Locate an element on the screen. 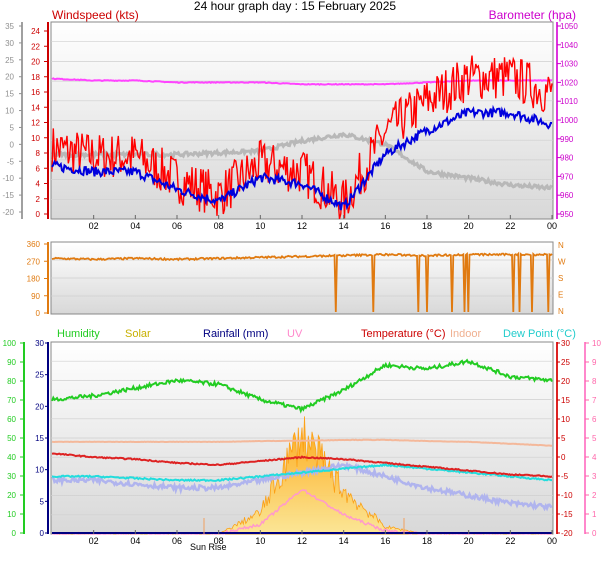  barometer-tick-label: 980 is located at coordinates (567, 158).